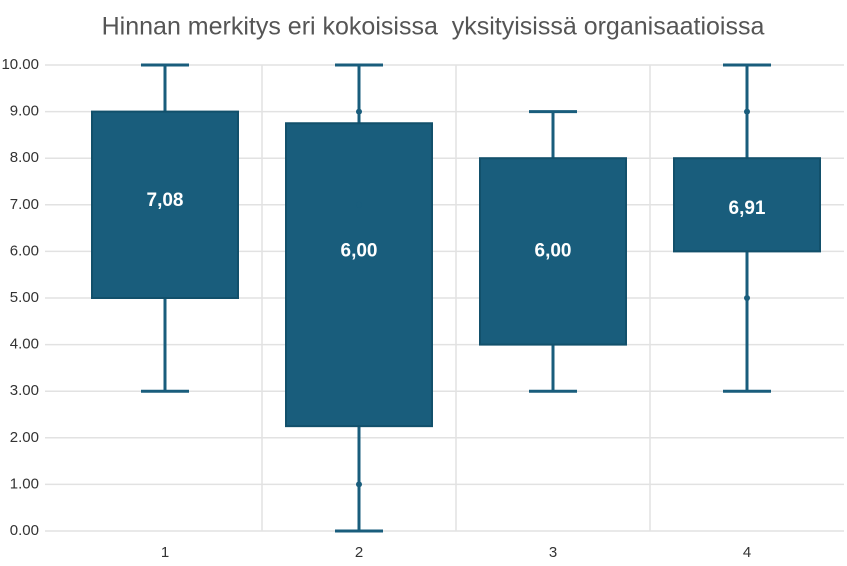 This screenshot has width=847, height=566. Describe the element at coordinates (553, 552) in the screenshot. I see `x-tick-label: 3` at that location.